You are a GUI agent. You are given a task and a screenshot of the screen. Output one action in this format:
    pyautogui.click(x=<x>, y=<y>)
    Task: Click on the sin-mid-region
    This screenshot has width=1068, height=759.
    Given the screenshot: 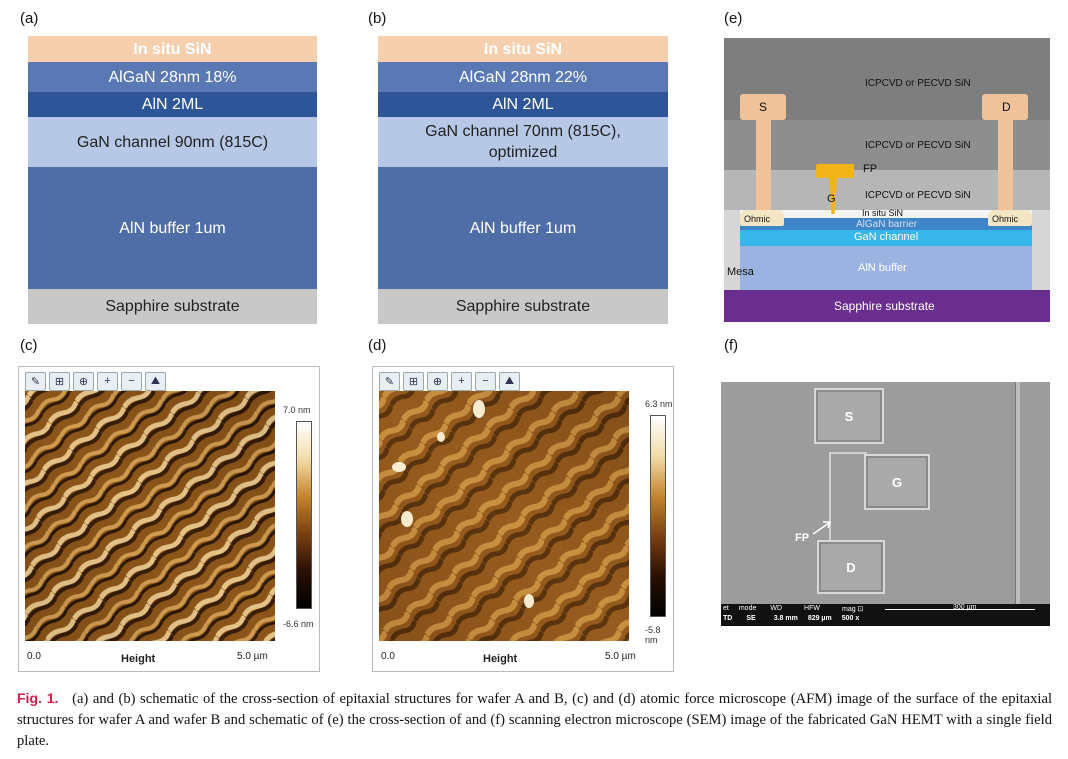 What is the action you would take?
    pyautogui.click(x=887, y=145)
    